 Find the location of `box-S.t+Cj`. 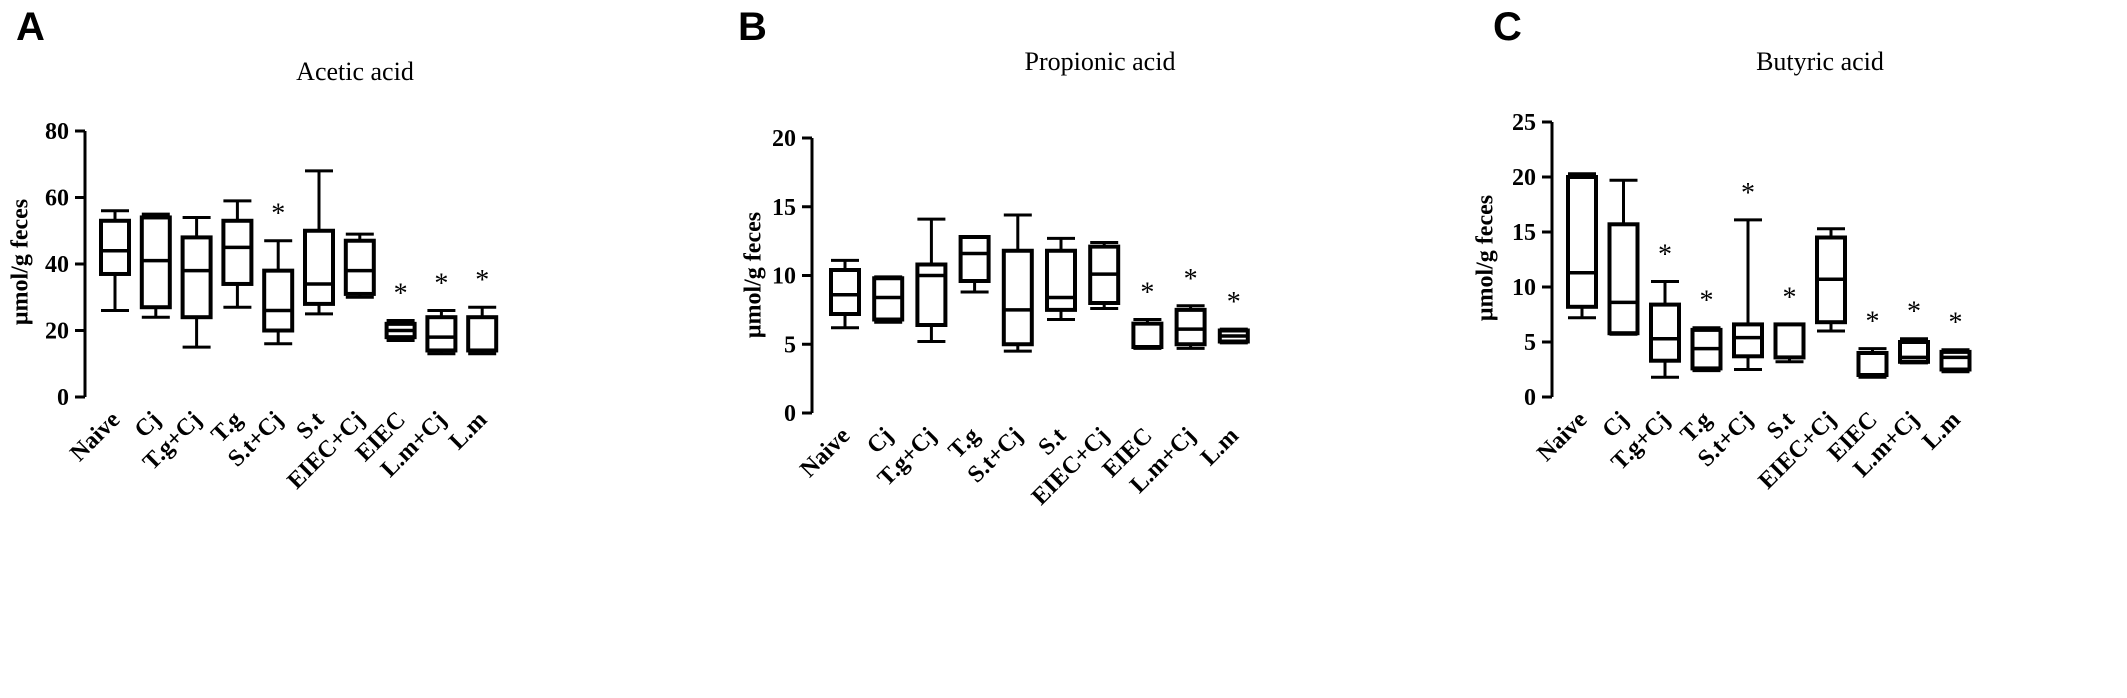

box-S.t+Cj is located at coordinates (1017, 283).